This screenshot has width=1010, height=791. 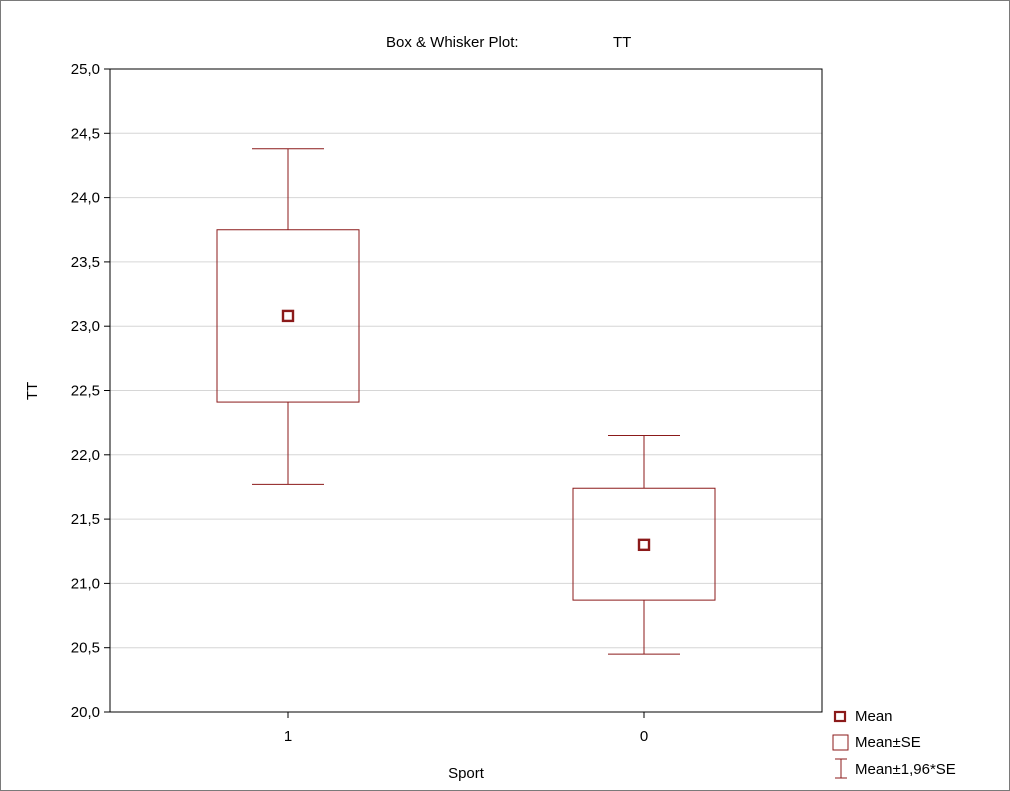 What do you see at coordinates (85, 326) in the screenshot?
I see `y-tick-label: 23,0` at bounding box center [85, 326].